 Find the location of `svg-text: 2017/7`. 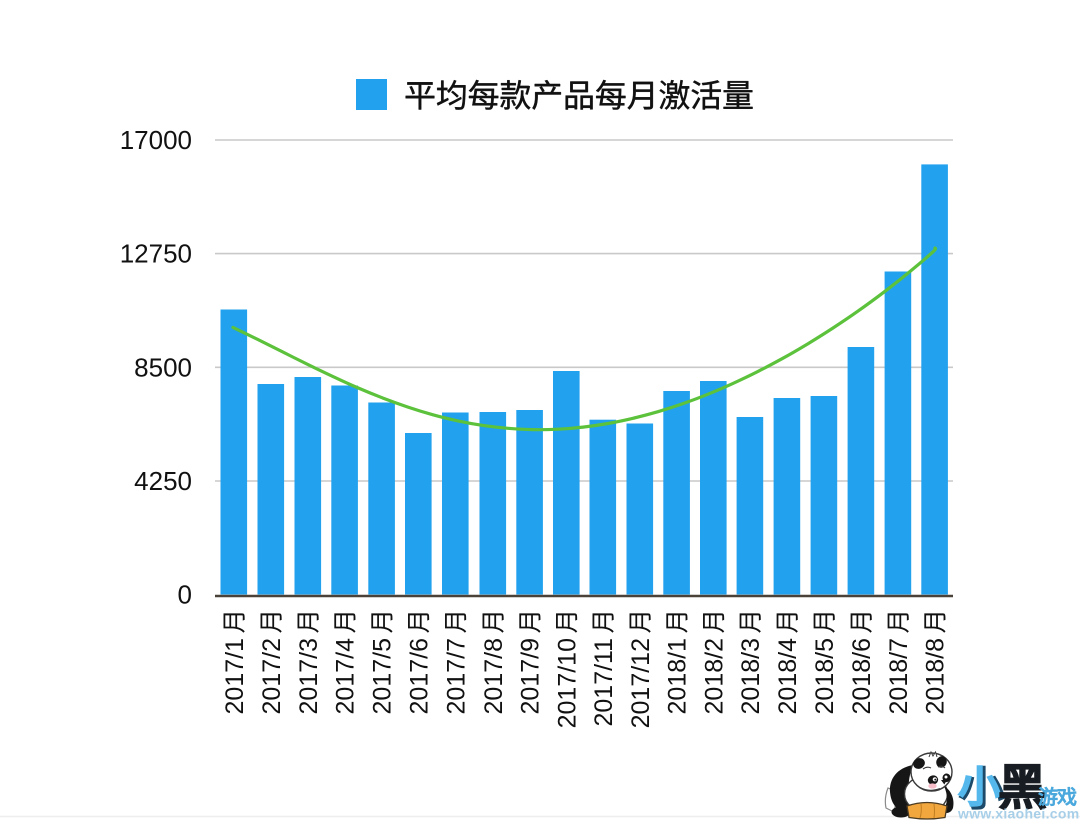

svg-text: 2017/7 is located at coordinates (456, 676).